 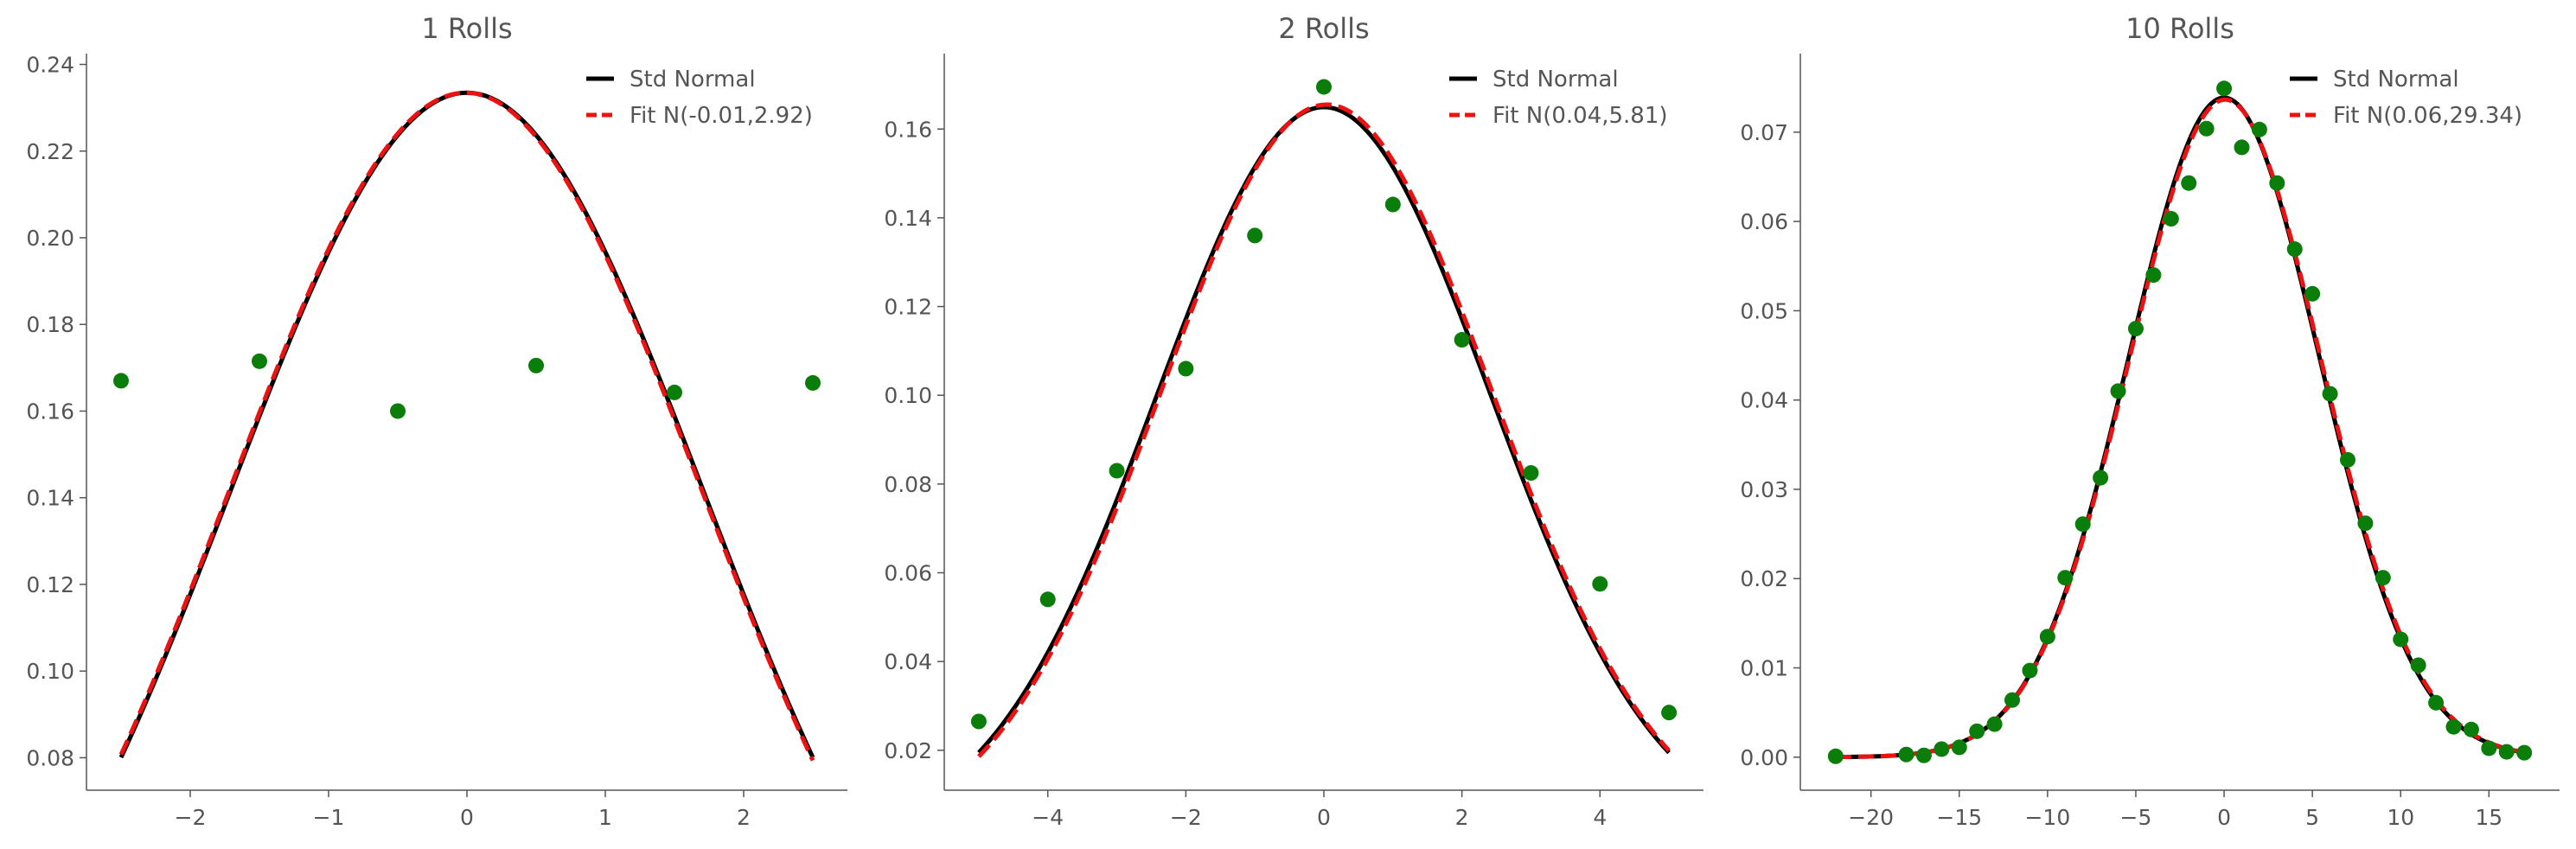 I want to click on y-tick-label: 0.20, so click(x=50, y=238).